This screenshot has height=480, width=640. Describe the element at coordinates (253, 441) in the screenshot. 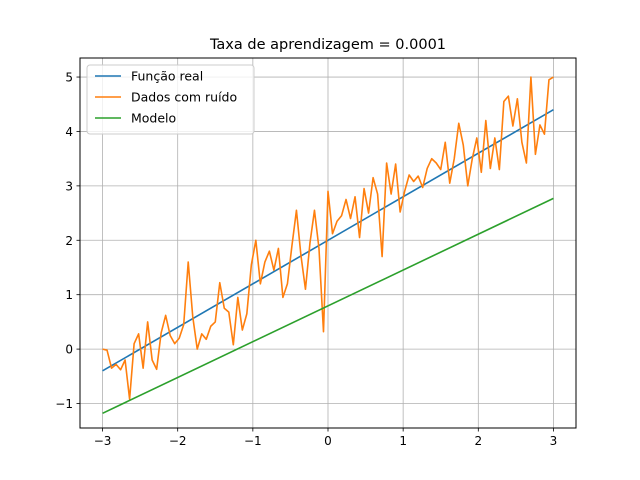

I see `x-tick-label: −1` at that location.